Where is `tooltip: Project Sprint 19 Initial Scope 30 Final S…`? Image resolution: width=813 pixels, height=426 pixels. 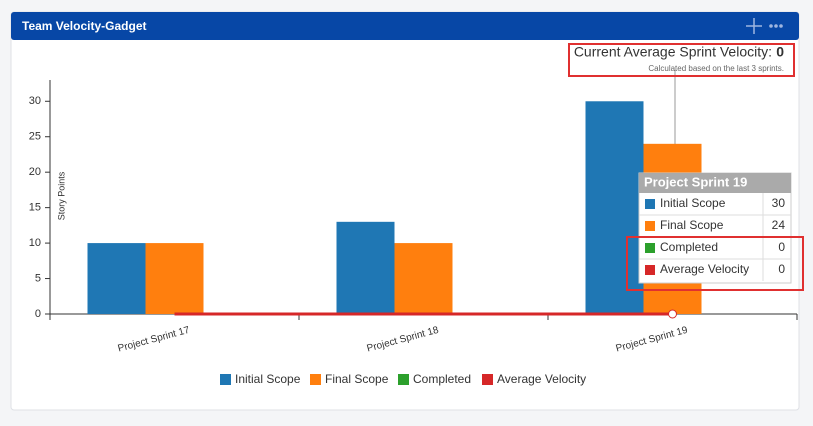
tooltip: Project Sprint 19 Initial Scope 30 Final S… is located at coordinates (715, 228).